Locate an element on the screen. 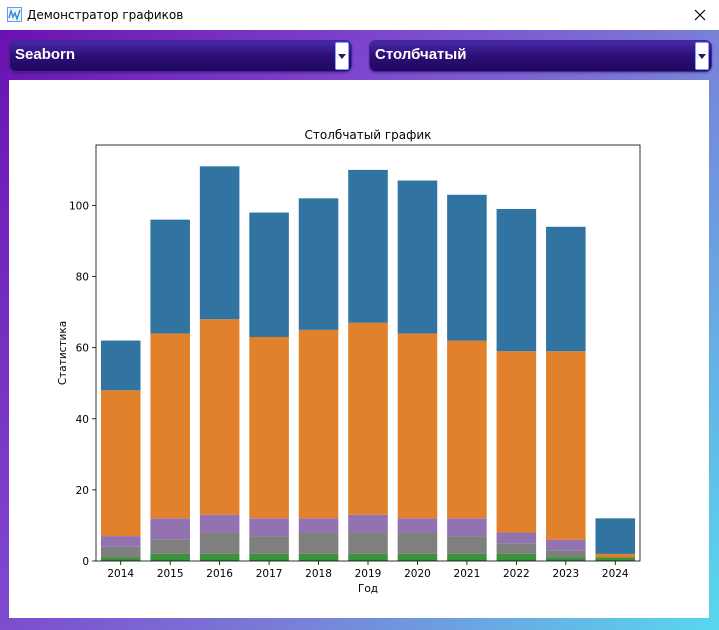  close-icon is located at coordinates (700, 15).